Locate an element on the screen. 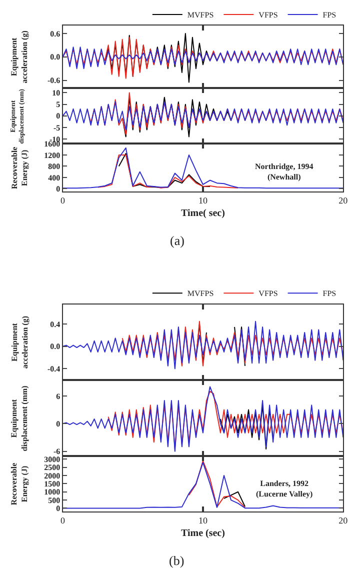 The height and width of the screenshot is (574, 356). y-tick-label: 6 is located at coordinates (58, 396).